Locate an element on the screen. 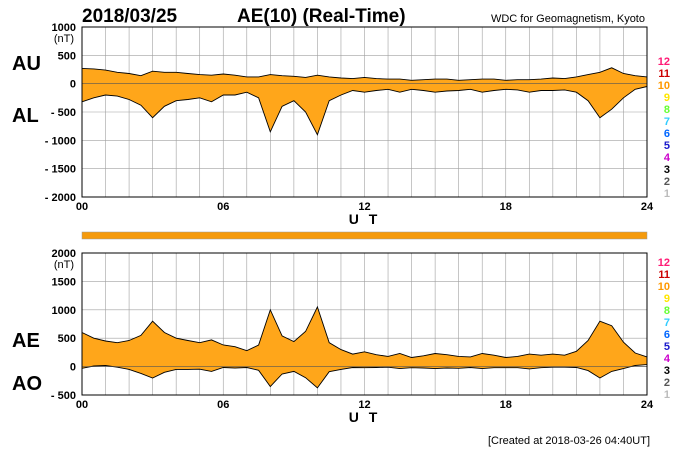 This screenshot has height=450, width=700. y-tick-label: - 1500 is located at coordinates (60, 170).